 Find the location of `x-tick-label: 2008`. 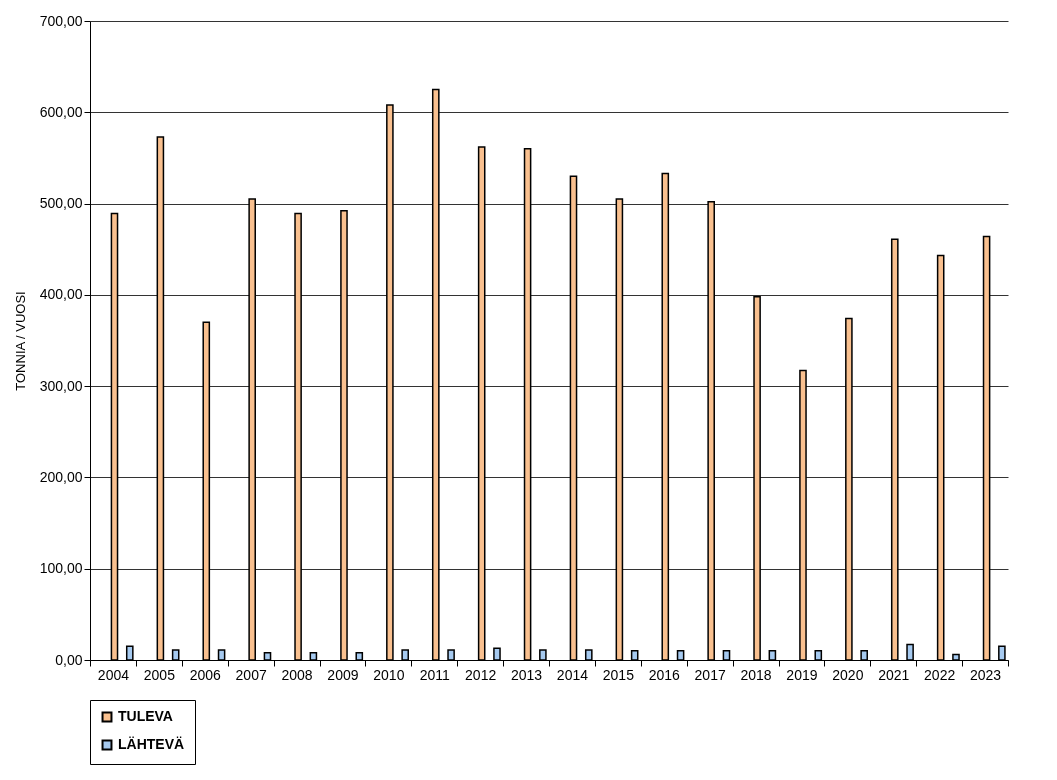

x-tick-label: 2008 is located at coordinates (297, 674).